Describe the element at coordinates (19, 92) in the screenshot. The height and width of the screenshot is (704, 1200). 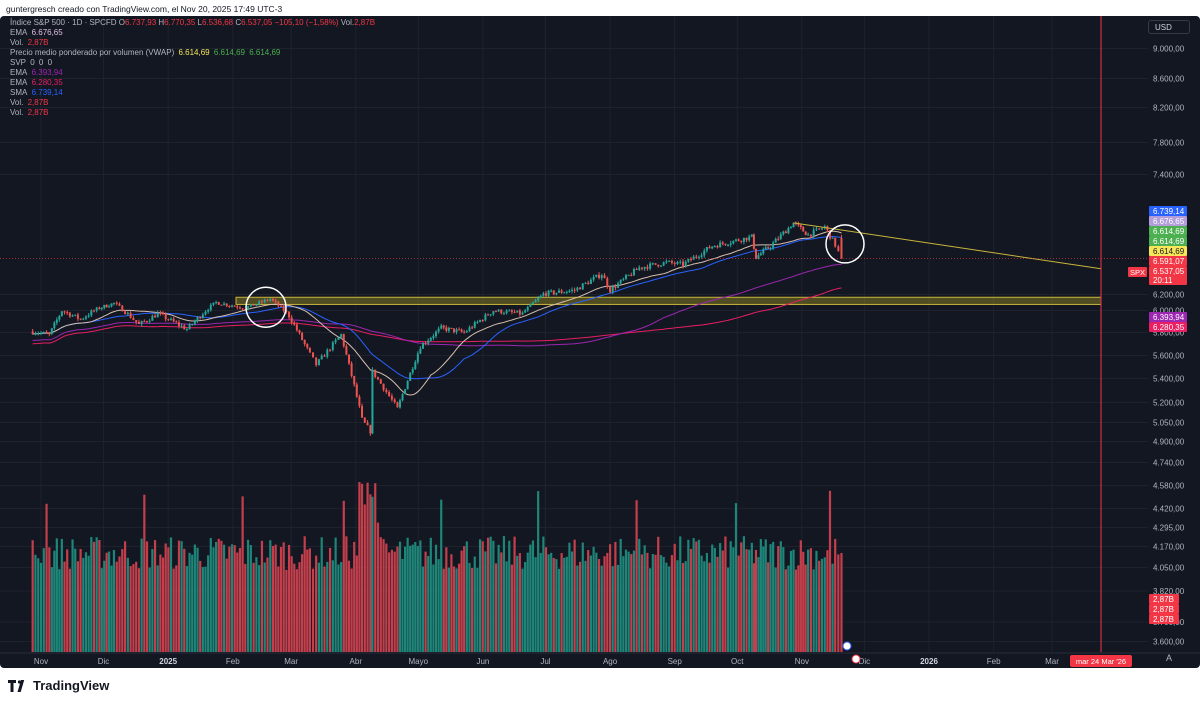
I see `indicator-label: SMA` at that location.